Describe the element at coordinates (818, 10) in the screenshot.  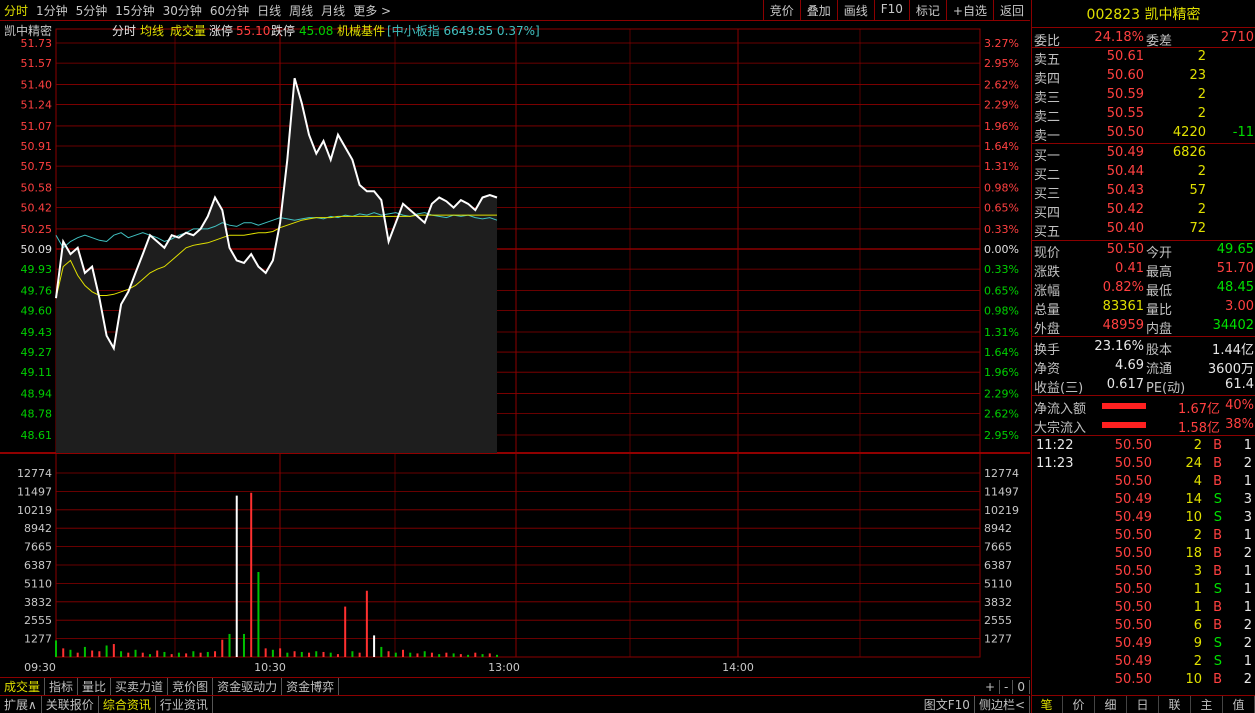
I see `tool-button: 叠加` at that location.